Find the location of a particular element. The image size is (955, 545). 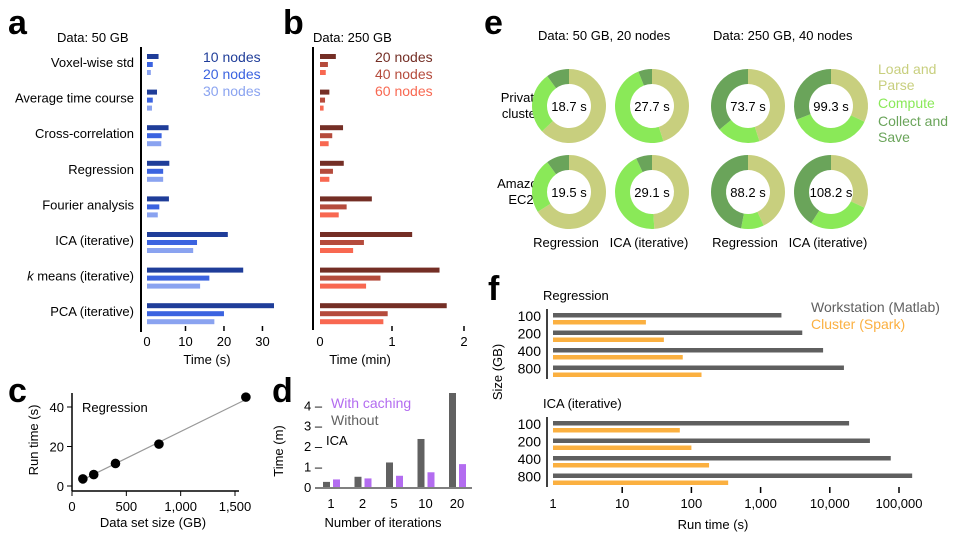

panel-e-donut-total-label: 19.5 s is located at coordinates (569, 192).